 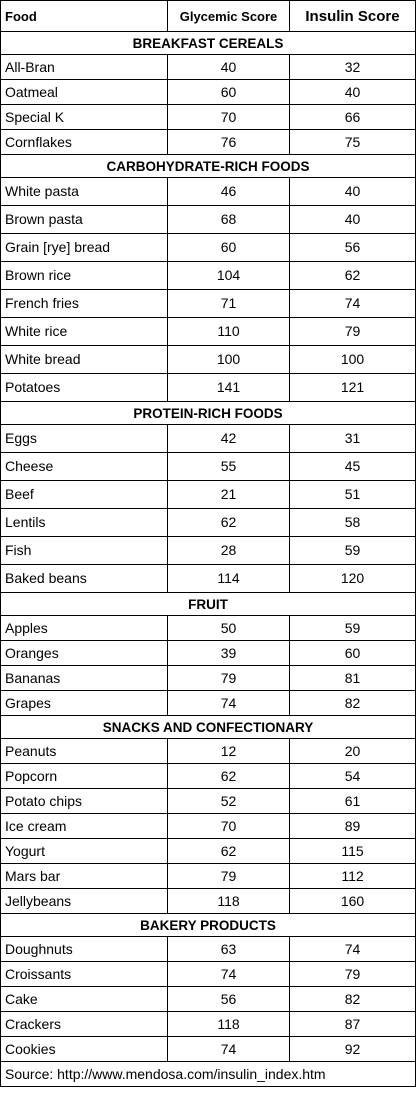 What do you see at coordinates (228, 387) in the screenshot?
I see `glycemic-score-cell: 141` at bounding box center [228, 387].